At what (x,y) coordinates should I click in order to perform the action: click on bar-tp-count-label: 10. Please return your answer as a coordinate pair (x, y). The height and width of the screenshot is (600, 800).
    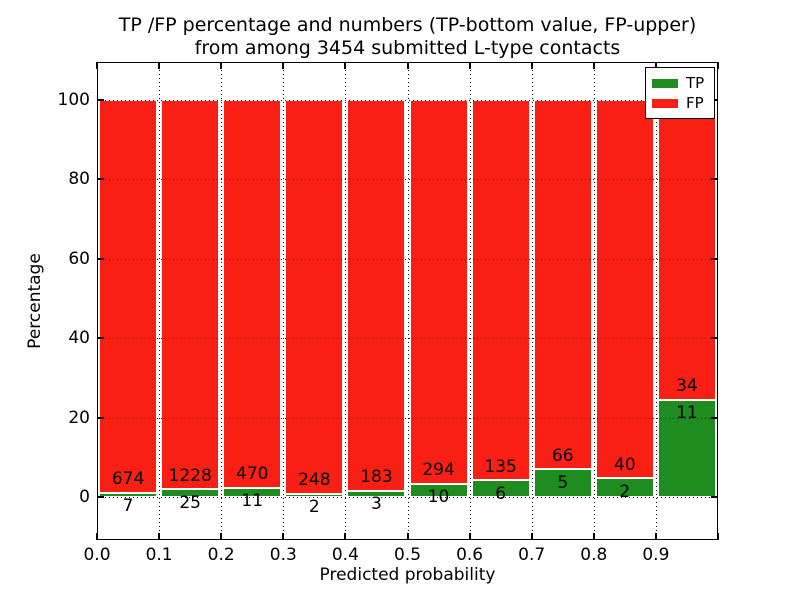
    Looking at the image, I should click on (438, 497).